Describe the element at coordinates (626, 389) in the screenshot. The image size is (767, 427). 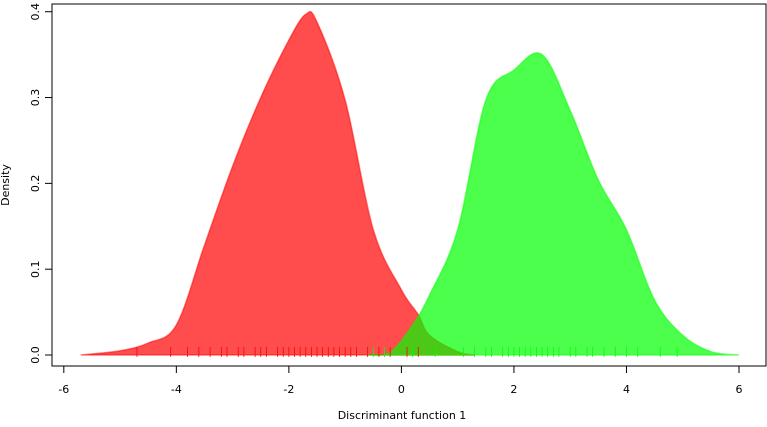
I see `x-tick-label: 4` at that location.